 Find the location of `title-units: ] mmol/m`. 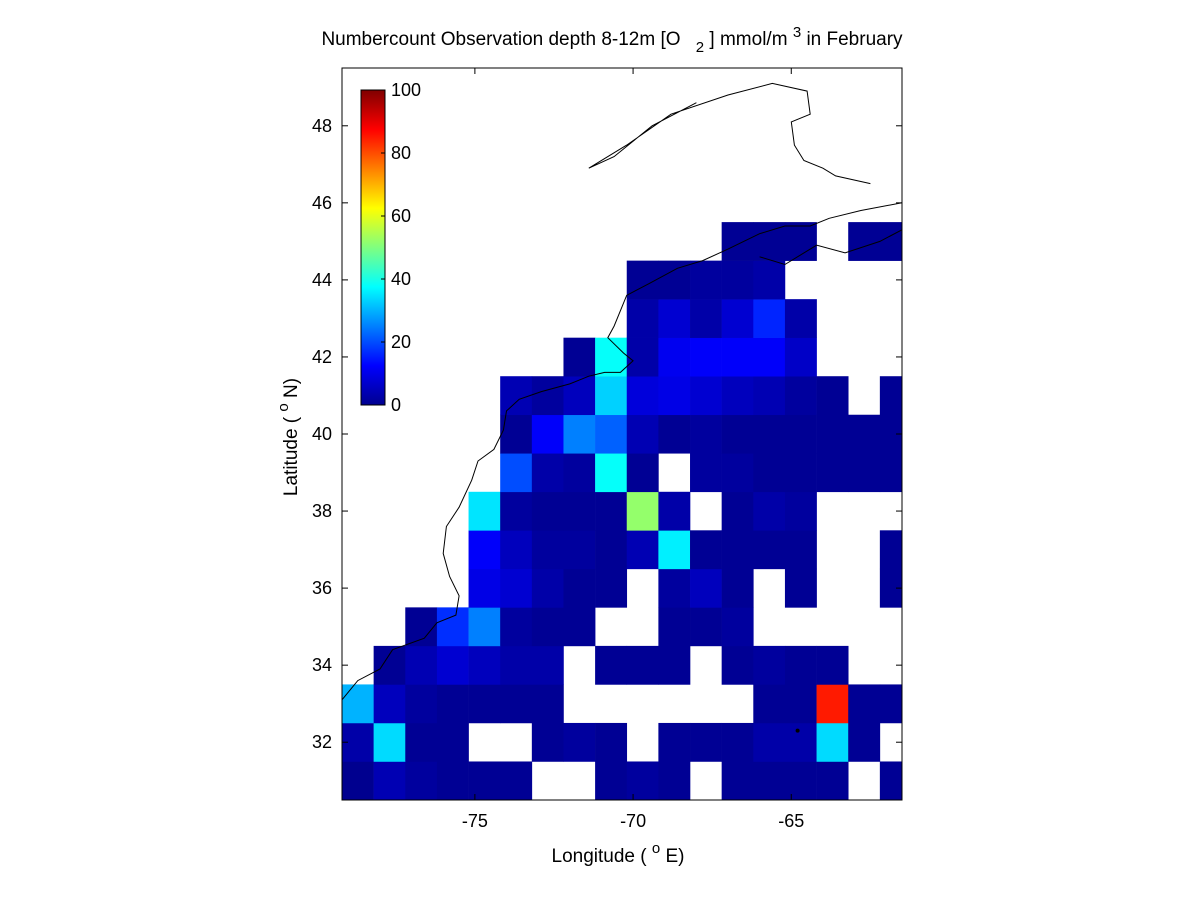

title-units: ] mmol/m is located at coordinates (748, 39).